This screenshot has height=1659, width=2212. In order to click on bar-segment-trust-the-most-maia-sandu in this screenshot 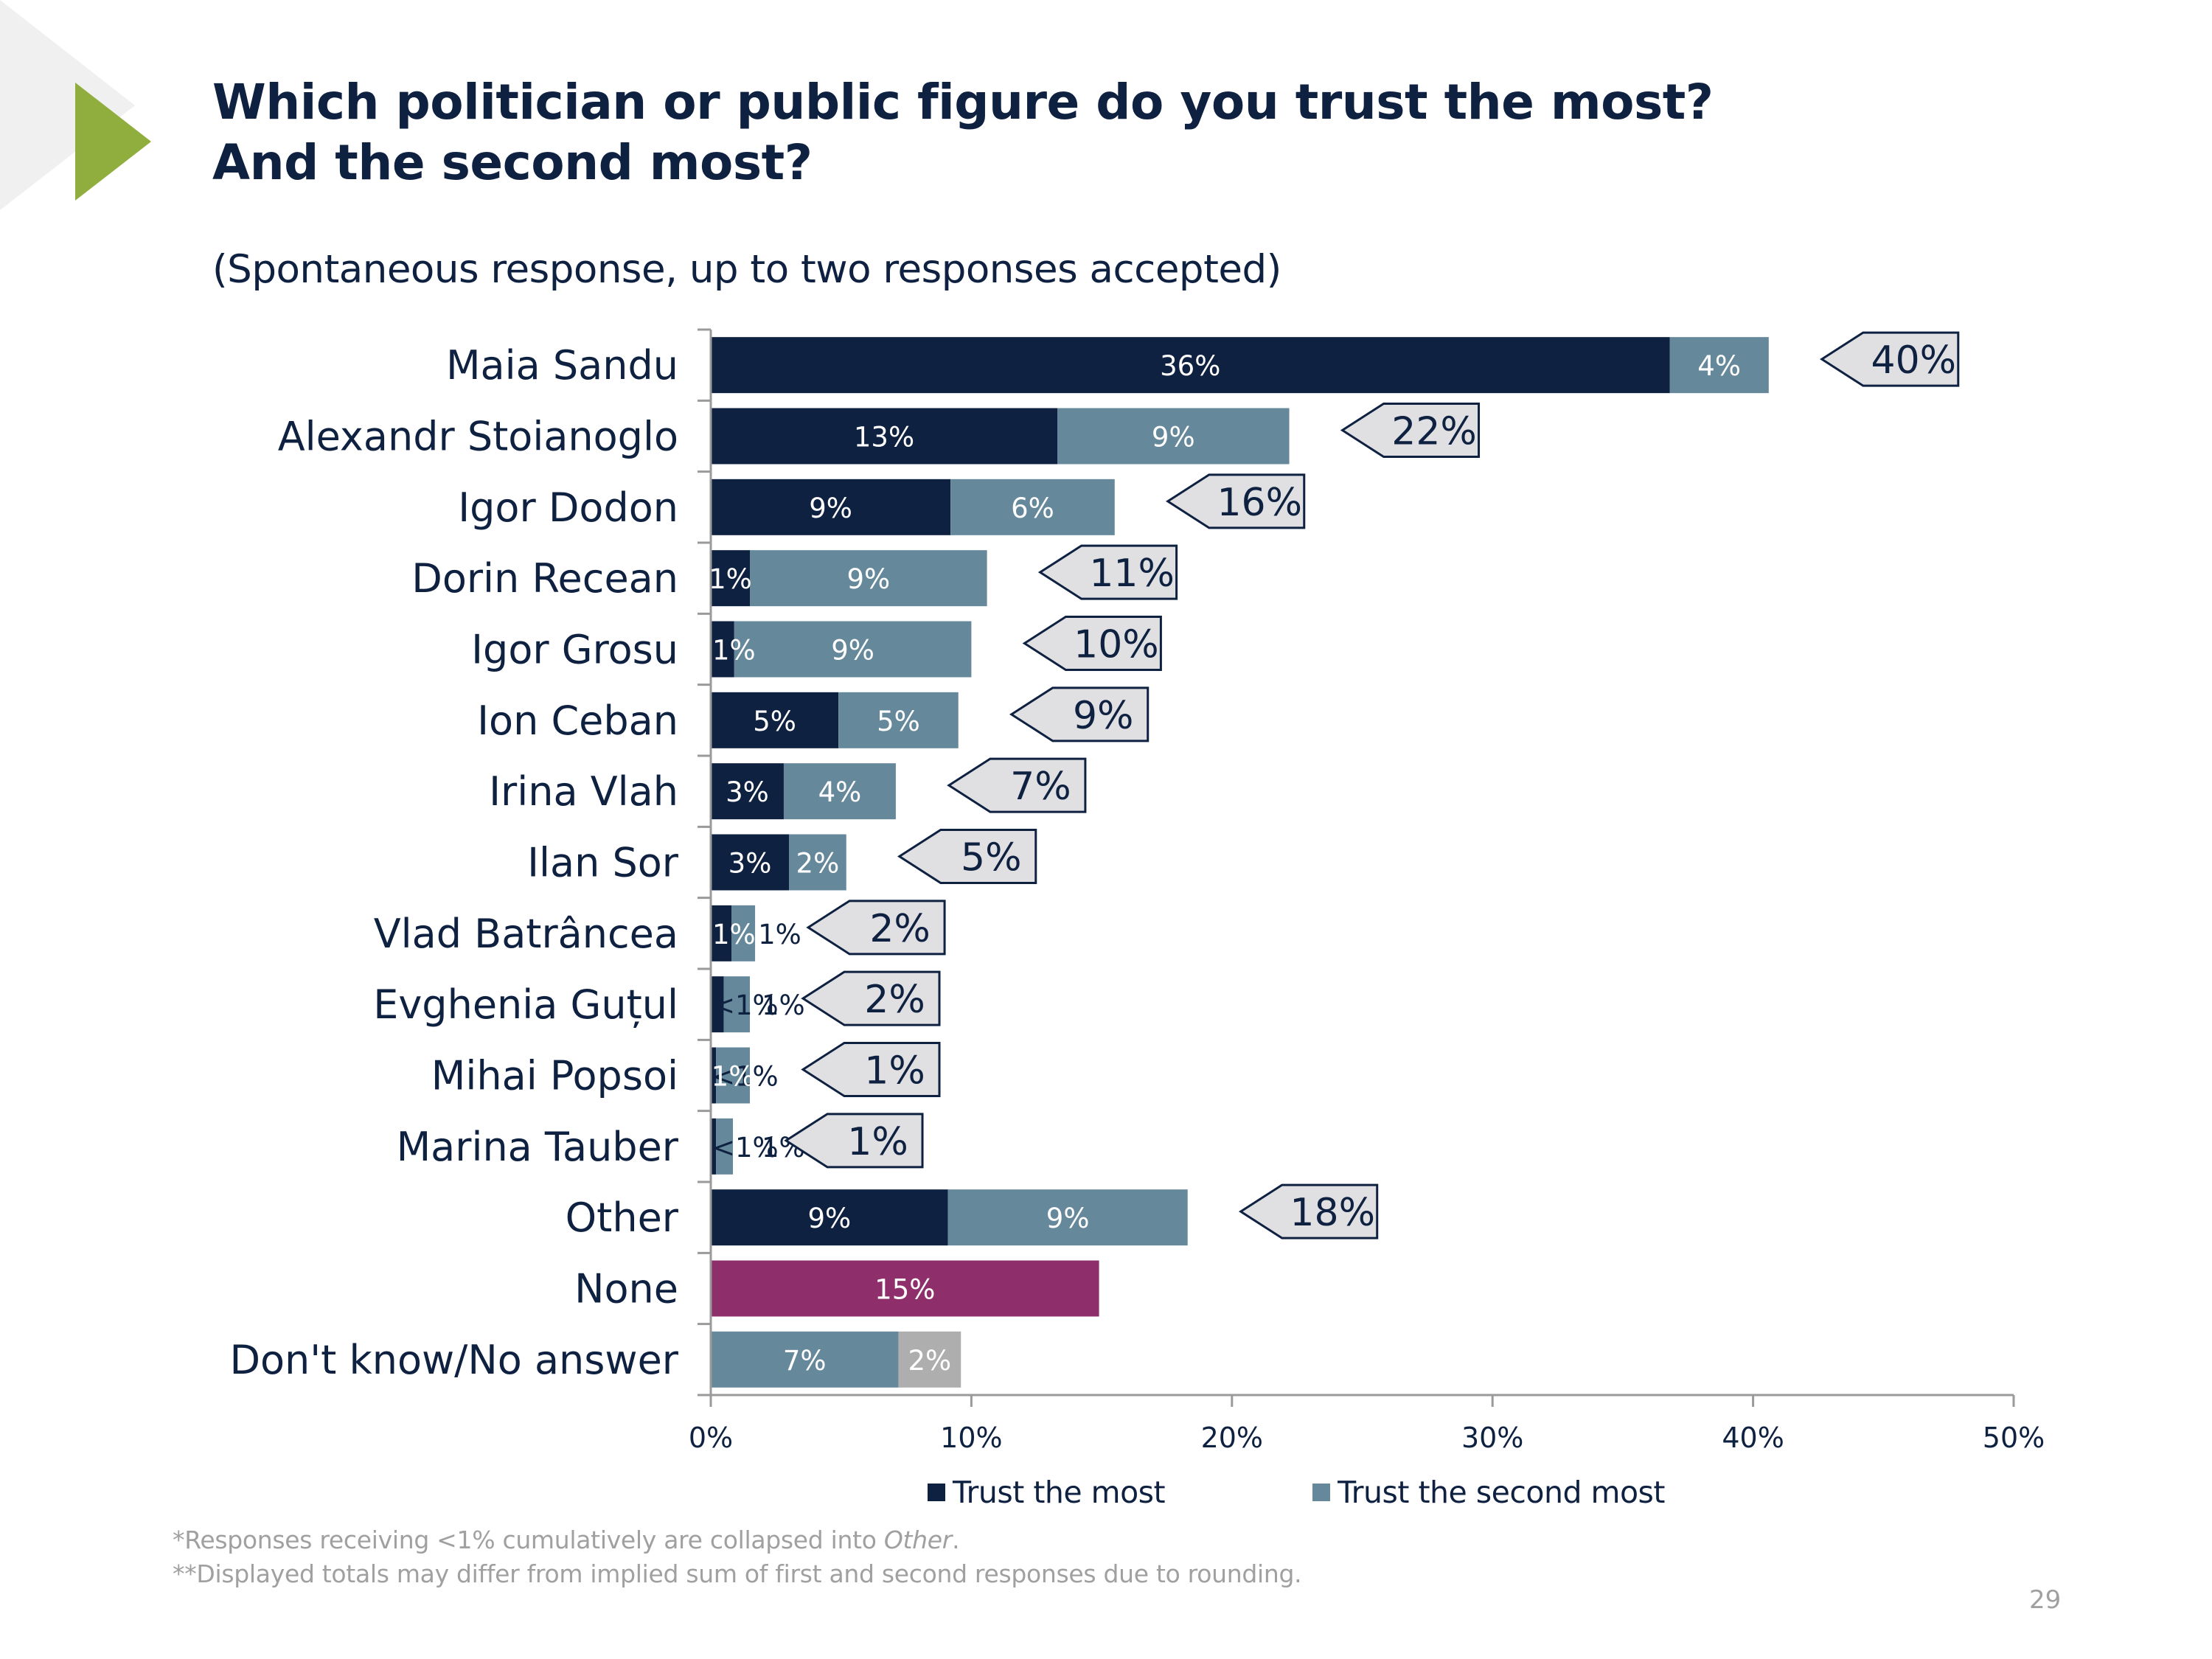, I will do `click(1190, 365)`.